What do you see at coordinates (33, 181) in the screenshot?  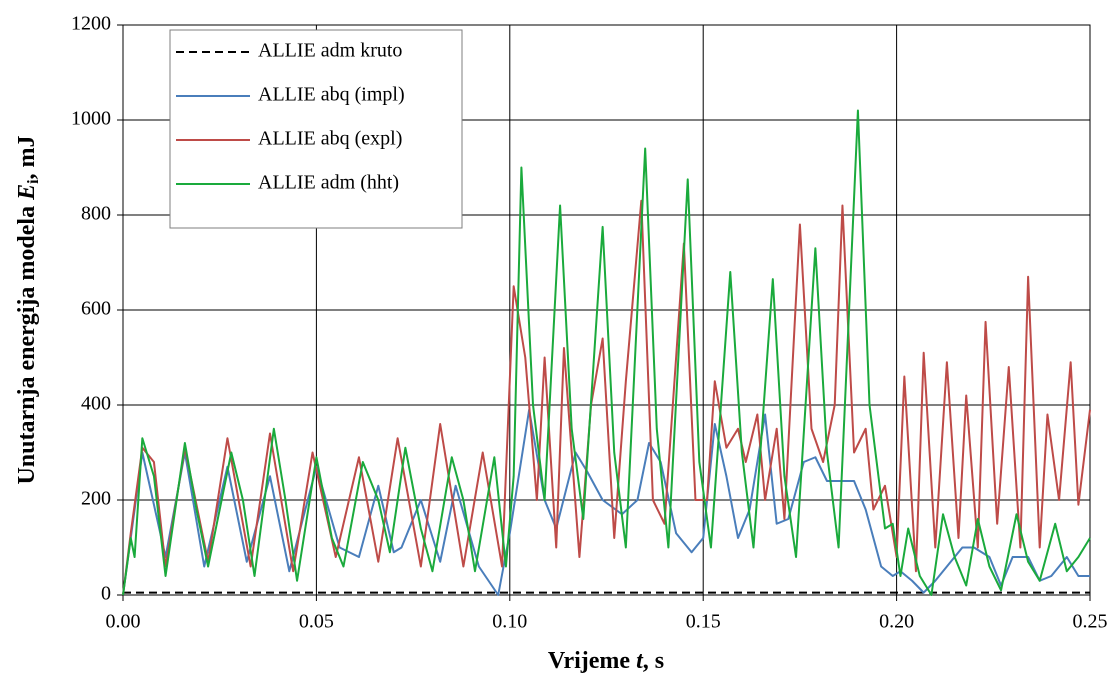 I see `y-label-part: i` at bounding box center [33, 181].